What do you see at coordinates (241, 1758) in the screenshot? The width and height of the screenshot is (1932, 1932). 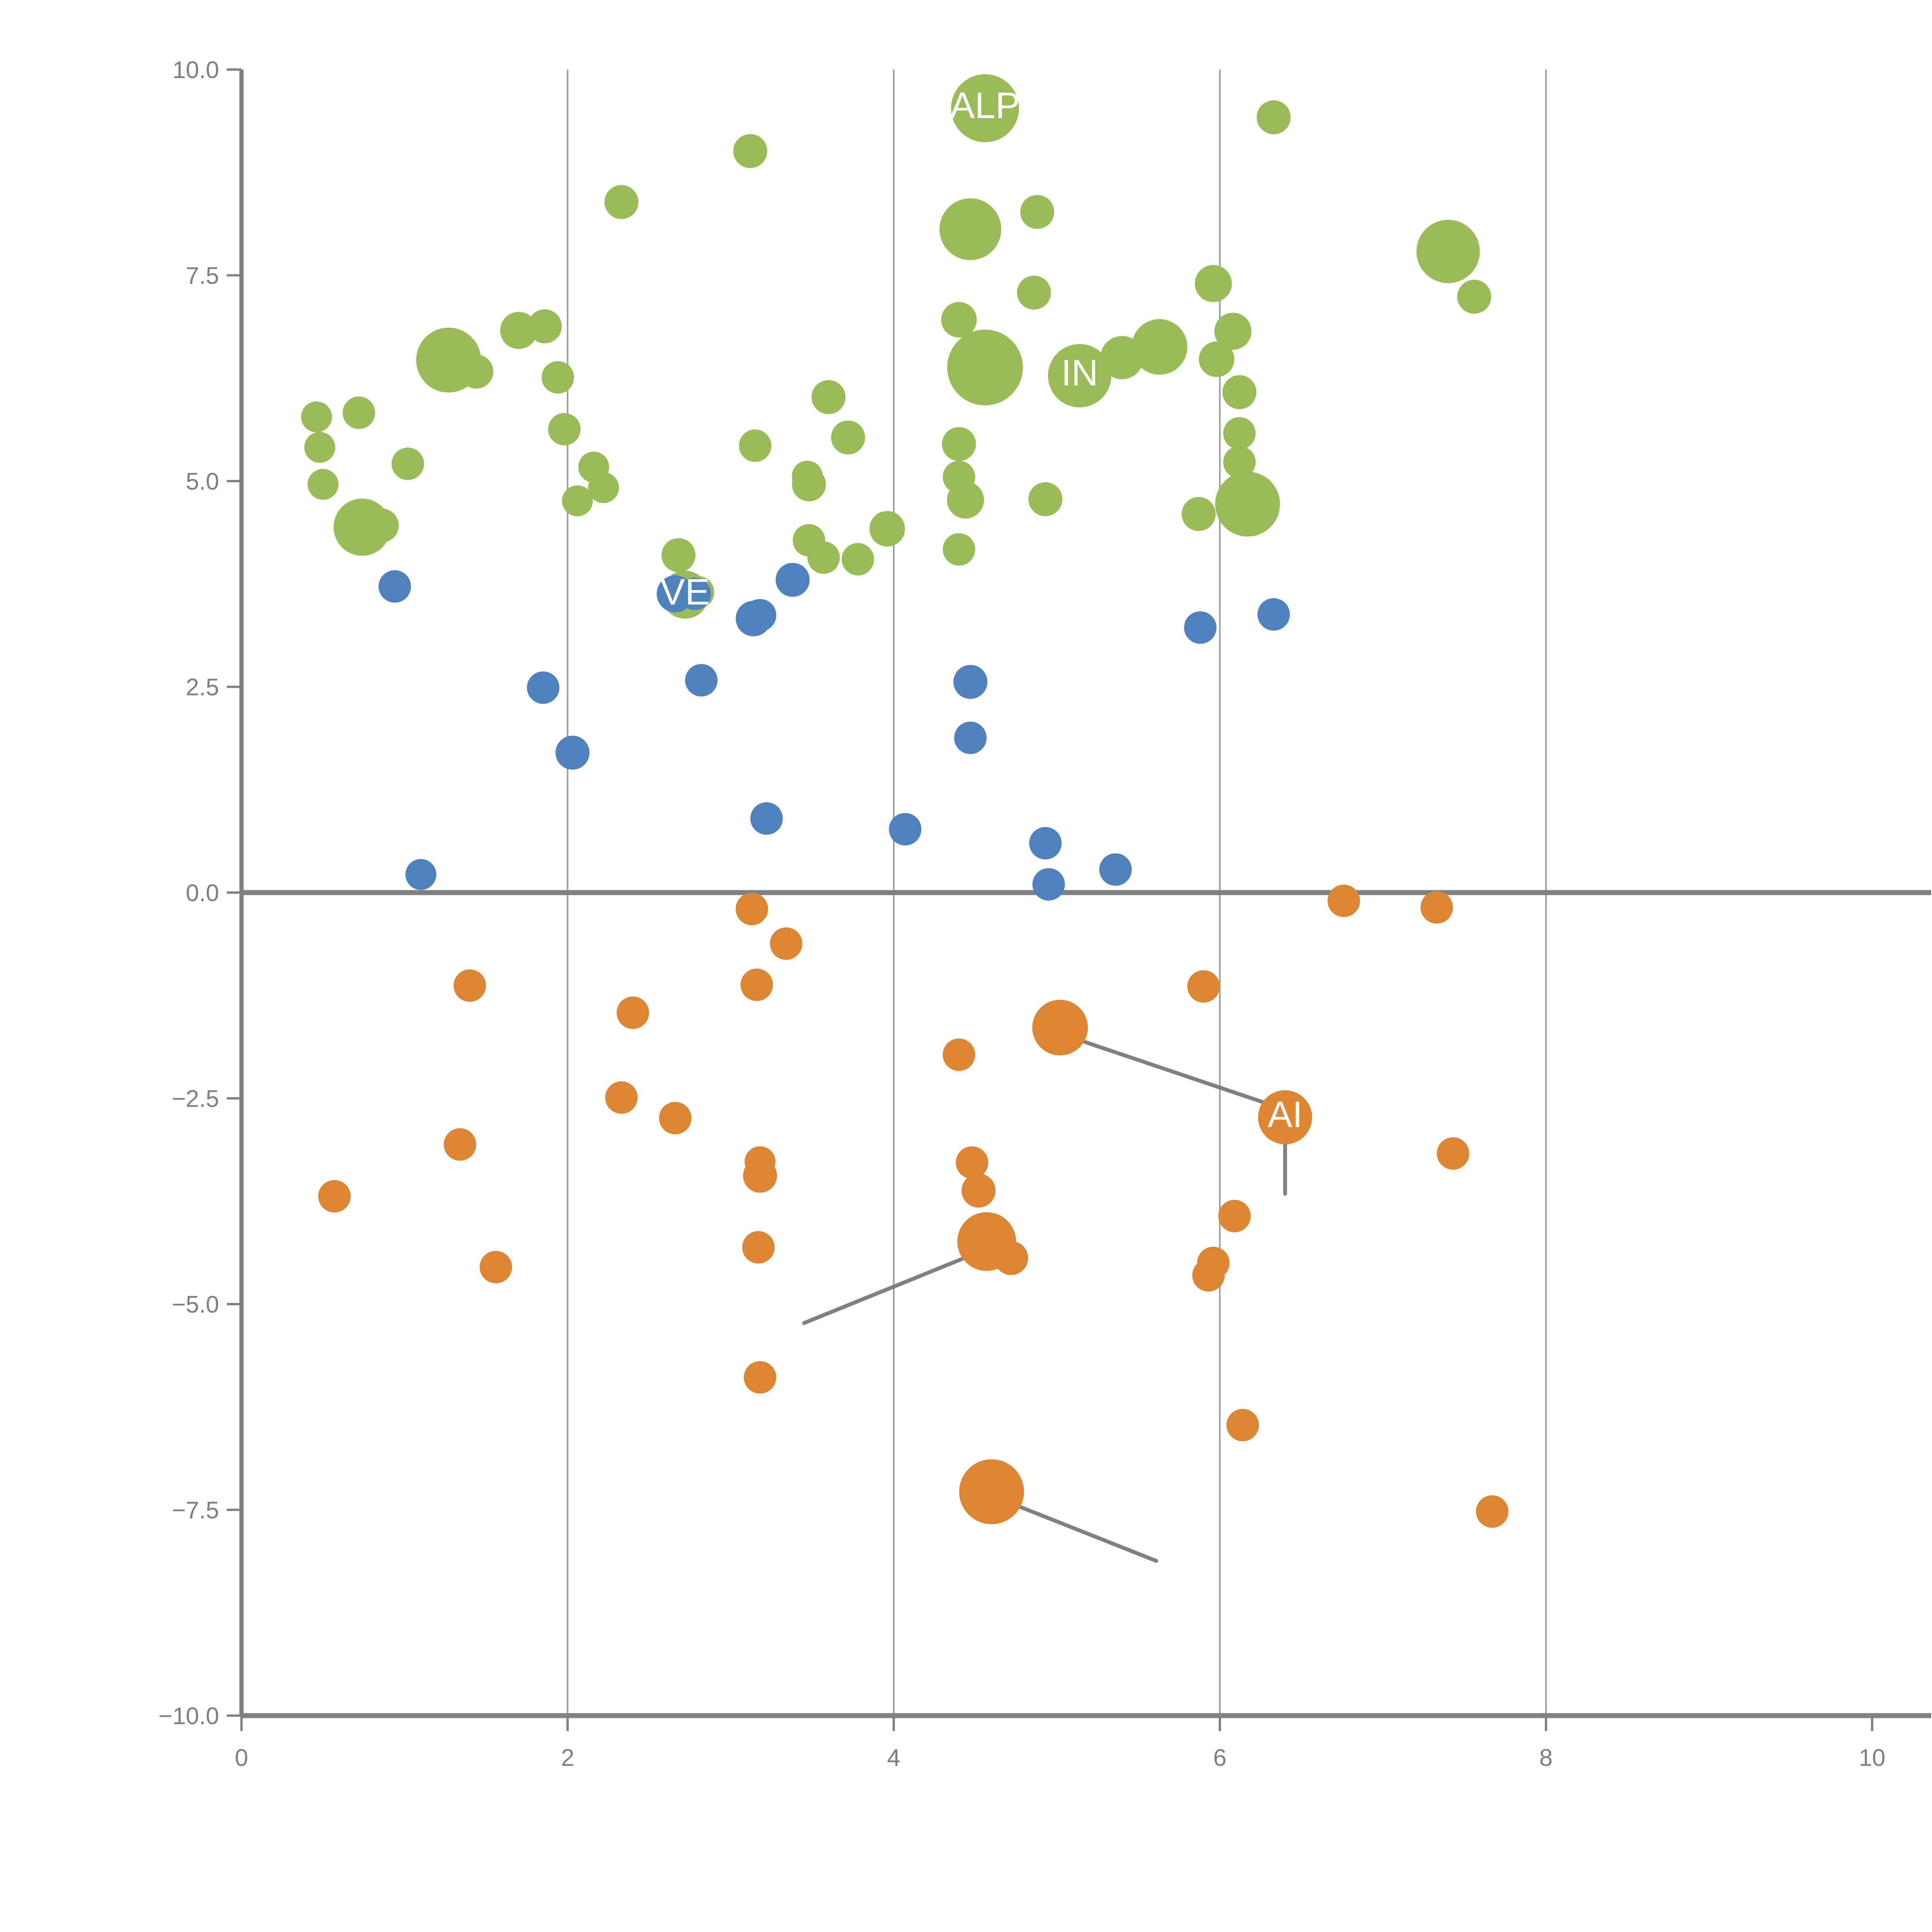 I see `x-tick-label-0: 0` at bounding box center [241, 1758].